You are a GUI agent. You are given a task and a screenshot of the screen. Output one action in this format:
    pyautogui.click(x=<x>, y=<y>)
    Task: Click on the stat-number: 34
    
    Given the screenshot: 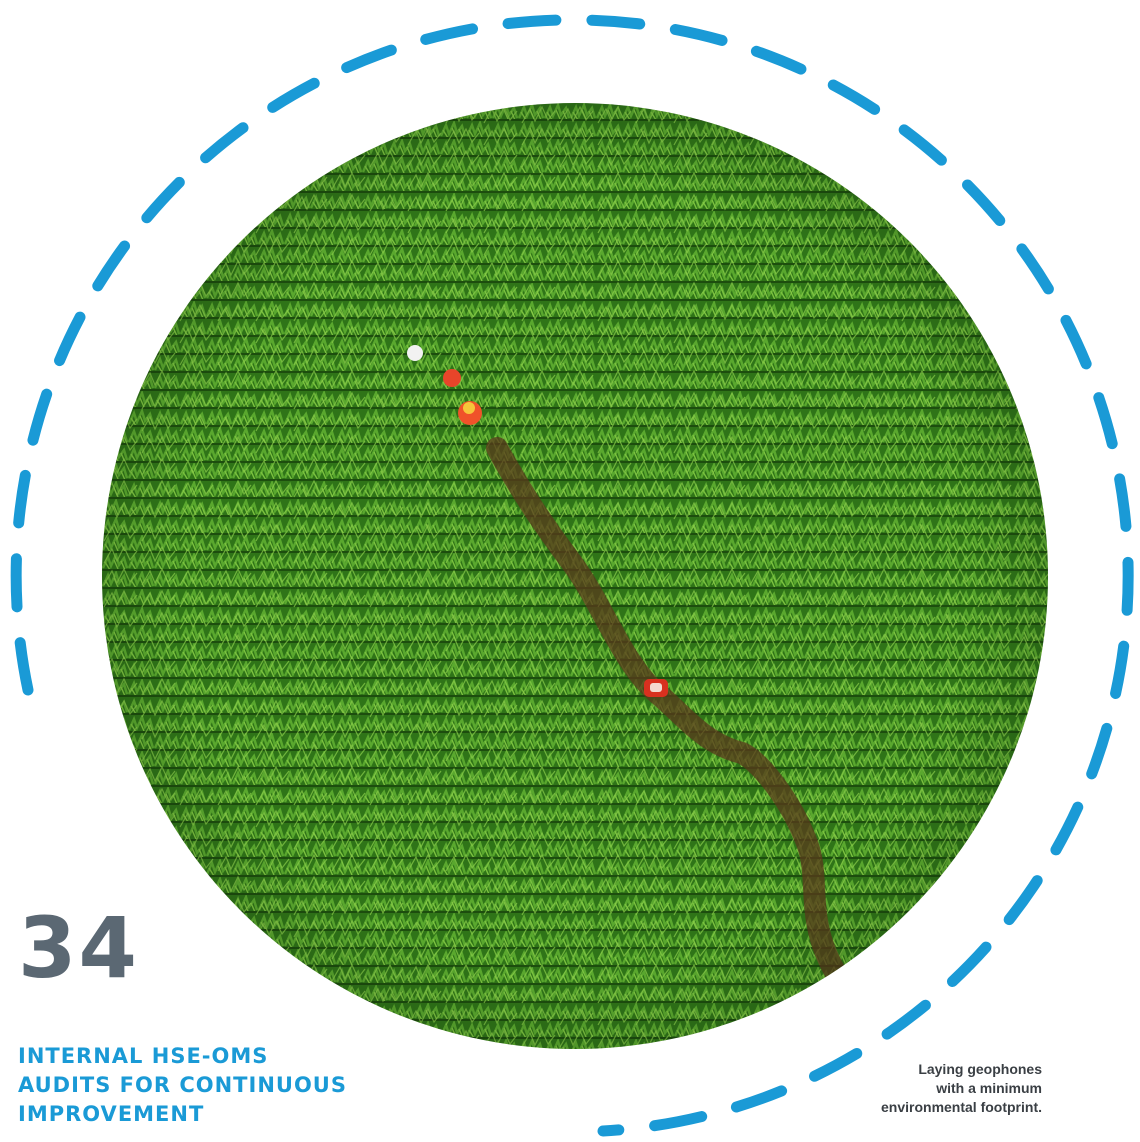 What is the action you would take?
    pyautogui.click(x=78, y=948)
    